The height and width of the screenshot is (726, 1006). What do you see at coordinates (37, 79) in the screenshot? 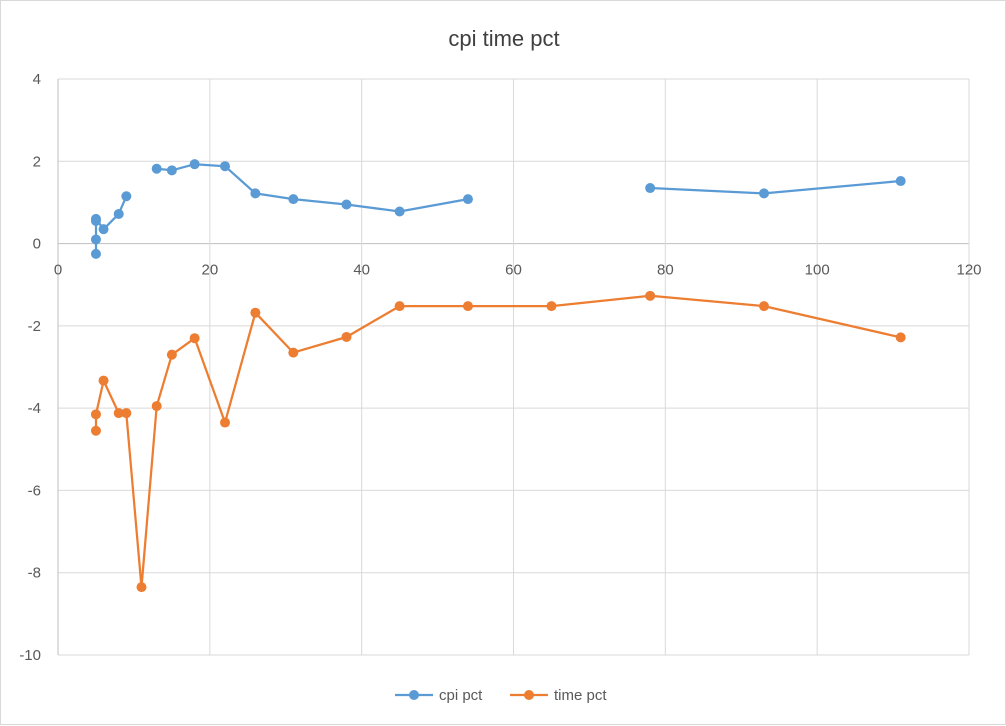
I see `y-tick-label: 4` at bounding box center [37, 79].